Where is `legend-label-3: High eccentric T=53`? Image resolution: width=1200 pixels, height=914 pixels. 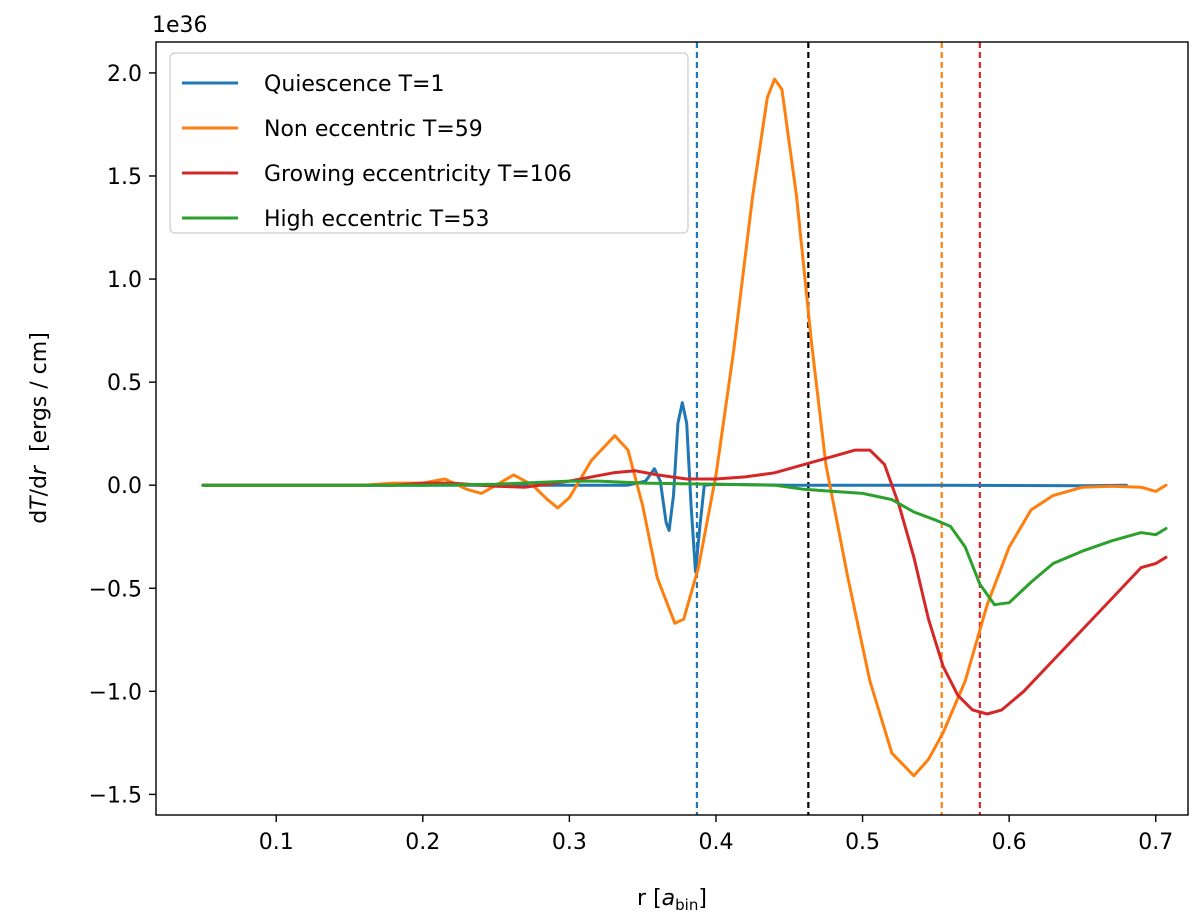
legend-label-3: High eccentric T=53 is located at coordinates (377, 219).